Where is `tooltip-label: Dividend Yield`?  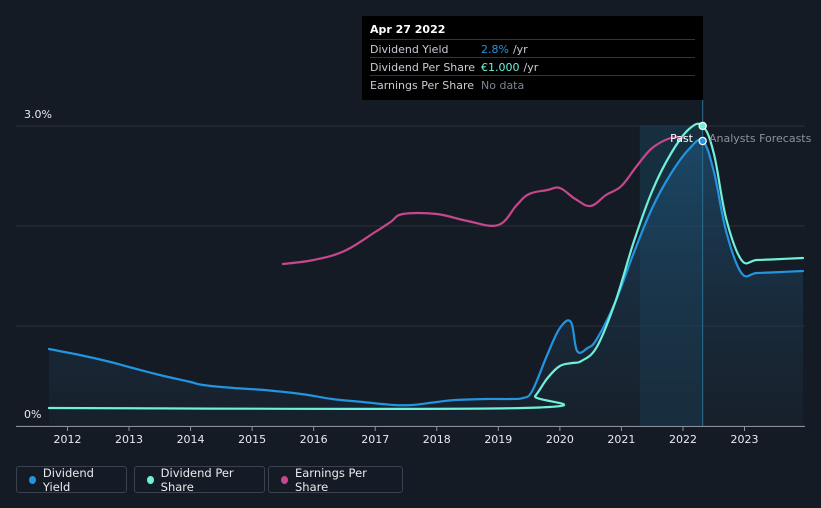
tooltip-label: Dividend Yield is located at coordinates (409, 49).